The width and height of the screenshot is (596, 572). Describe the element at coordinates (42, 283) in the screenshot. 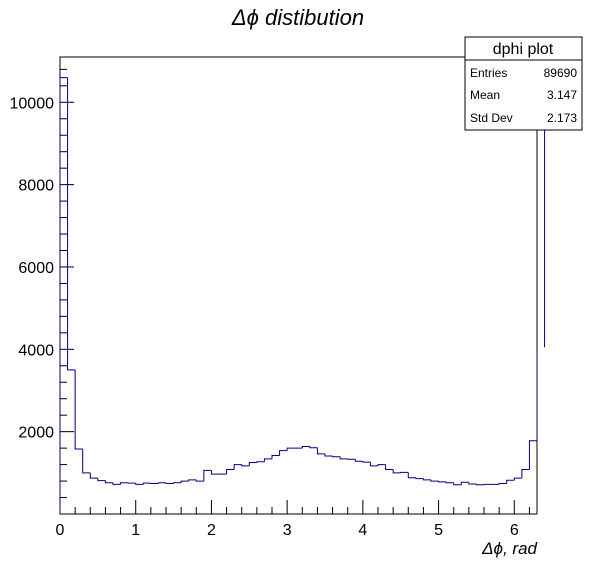

I see `y-axis: 2000 4000 6000 8000 10000` at that location.